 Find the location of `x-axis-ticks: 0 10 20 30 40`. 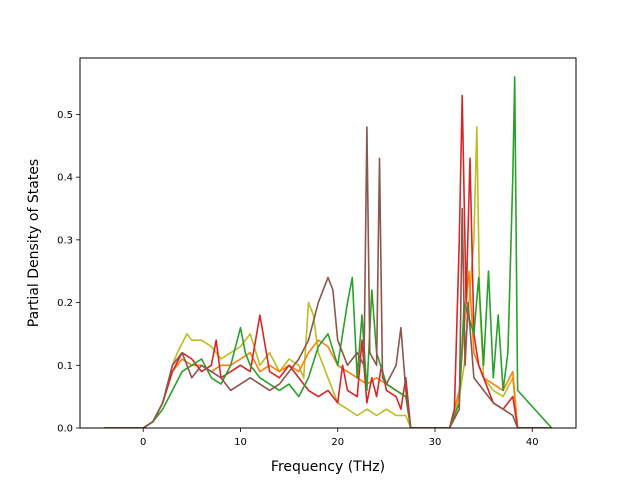

x-axis-ticks: 0 10 20 30 40 is located at coordinates (339, 438).